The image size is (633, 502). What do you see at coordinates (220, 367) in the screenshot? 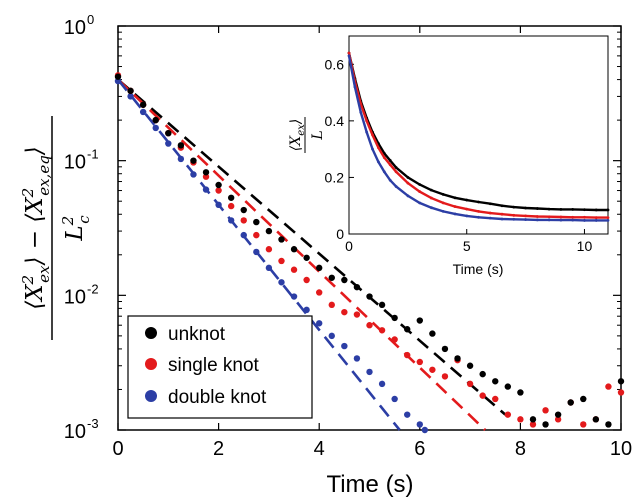
I see `legend: unknot single knot double knot` at bounding box center [220, 367].